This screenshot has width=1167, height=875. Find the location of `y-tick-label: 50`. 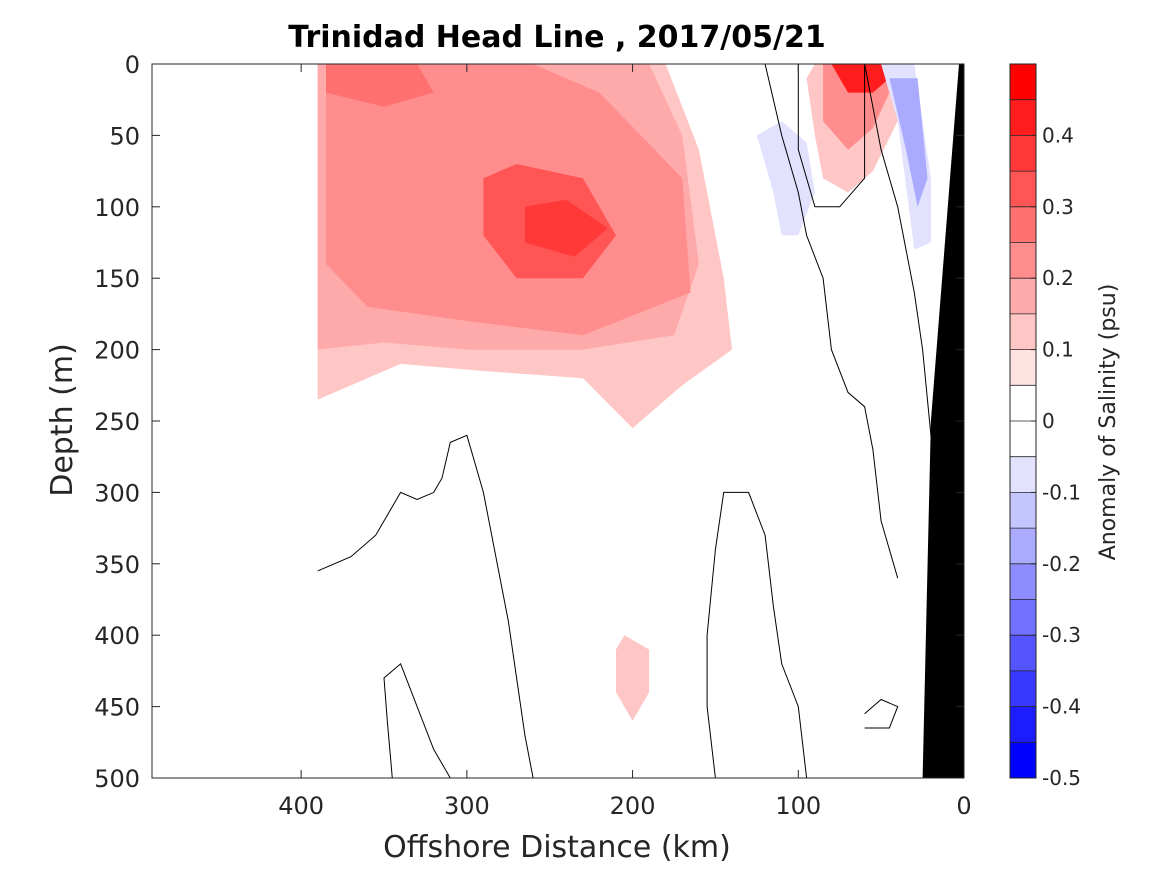

y-tick-label: 50 is located at coordinates (124, 136).